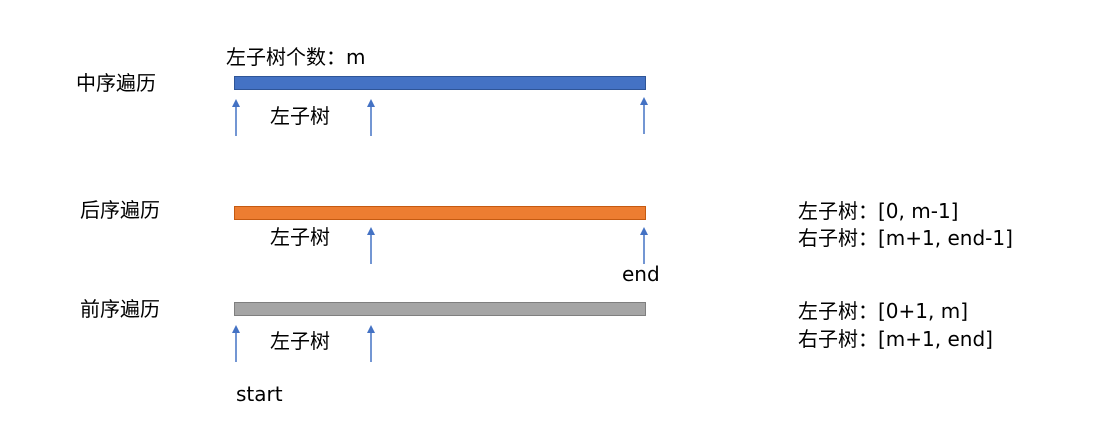  I want to click on postorder-end-label: end, so click(641, 274).